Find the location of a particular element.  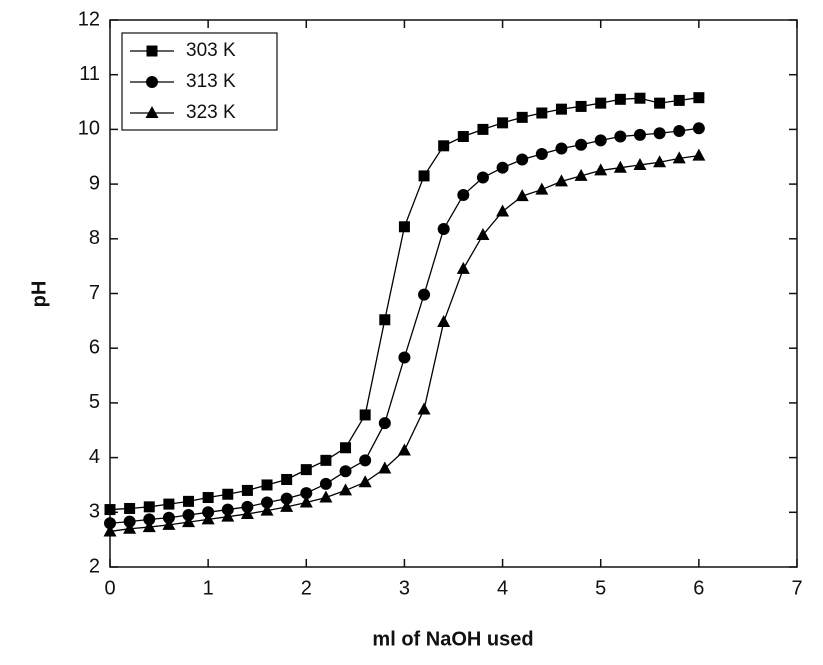

x-tick-label: 0 is located at coordinates (109, 588).